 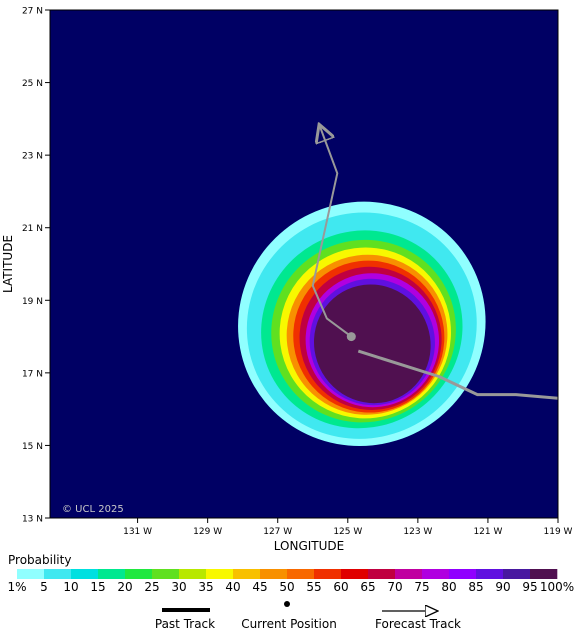 What do you see at coordinates (487, 532) in the screenshot?
I see `lon-tick-label: 121 W` at bounding box center [487, 532].